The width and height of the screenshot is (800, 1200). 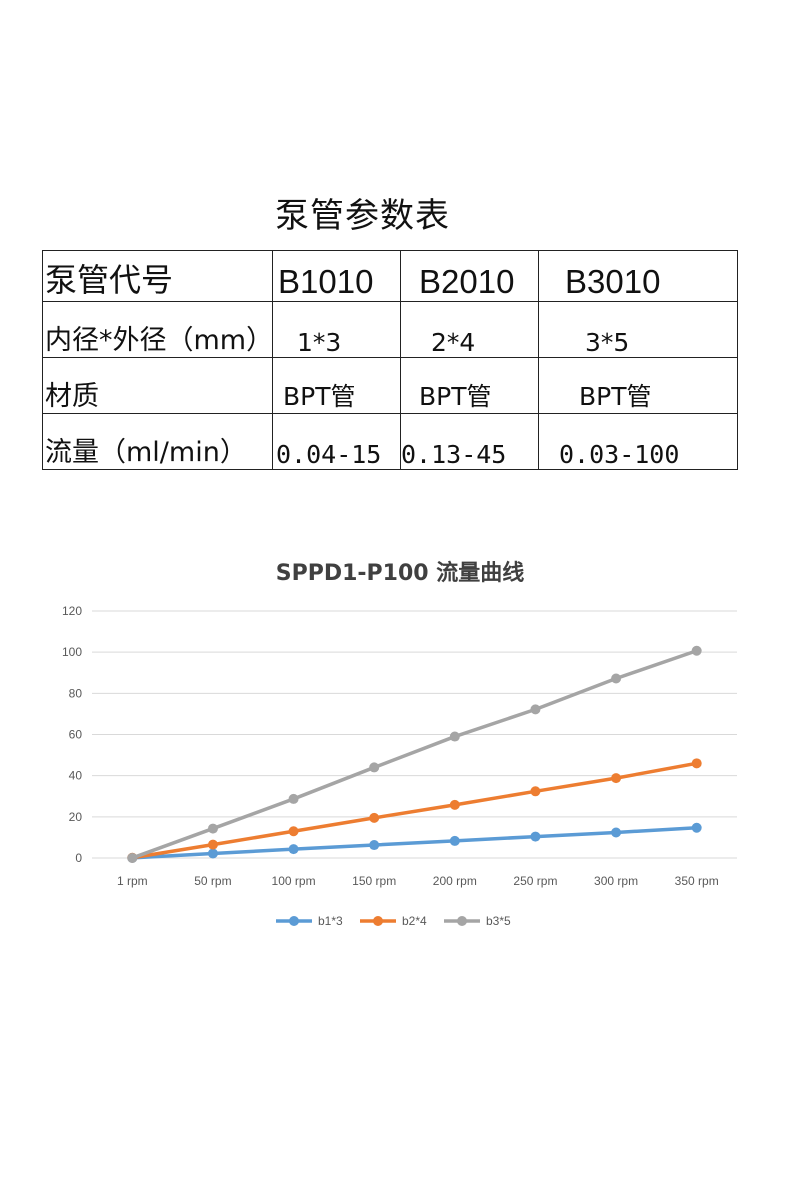 What do you see at coordinates (362, 216) in the screenshot?
I see `table-title: 泵管参数表` at bounding box center [362, 216].